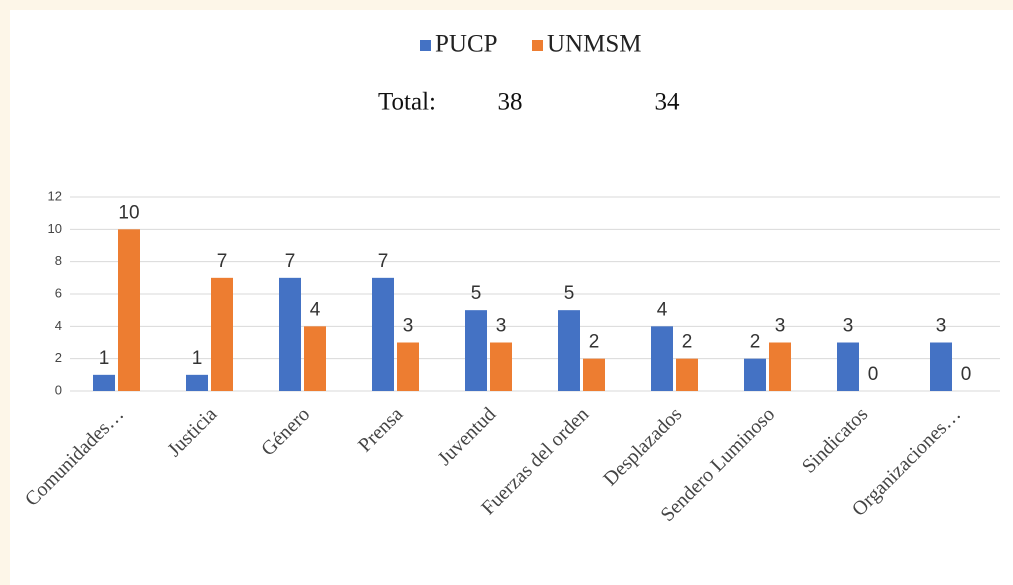 The width and height of the screenshot is (1013, 585). Describe the element at coordinates (668, 102) in the screenshot. I see `total-value: 34` at that location.